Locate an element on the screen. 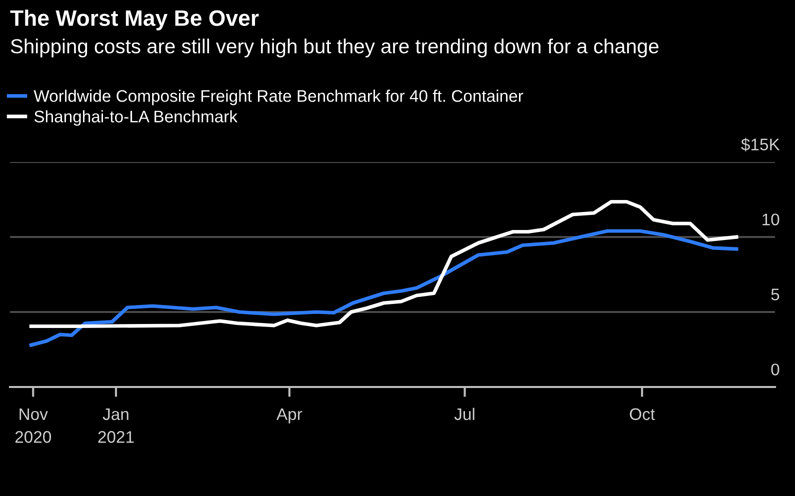 The image size is (795, 496). x-tick-label: Jan 2021 is located at coordinates (116, 425).